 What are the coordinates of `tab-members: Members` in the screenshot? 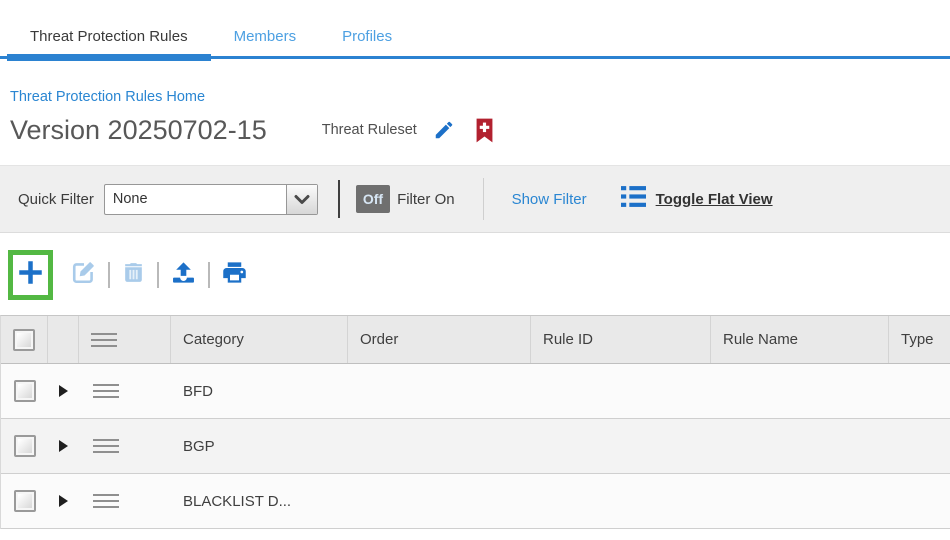 It's located at (265, 36).